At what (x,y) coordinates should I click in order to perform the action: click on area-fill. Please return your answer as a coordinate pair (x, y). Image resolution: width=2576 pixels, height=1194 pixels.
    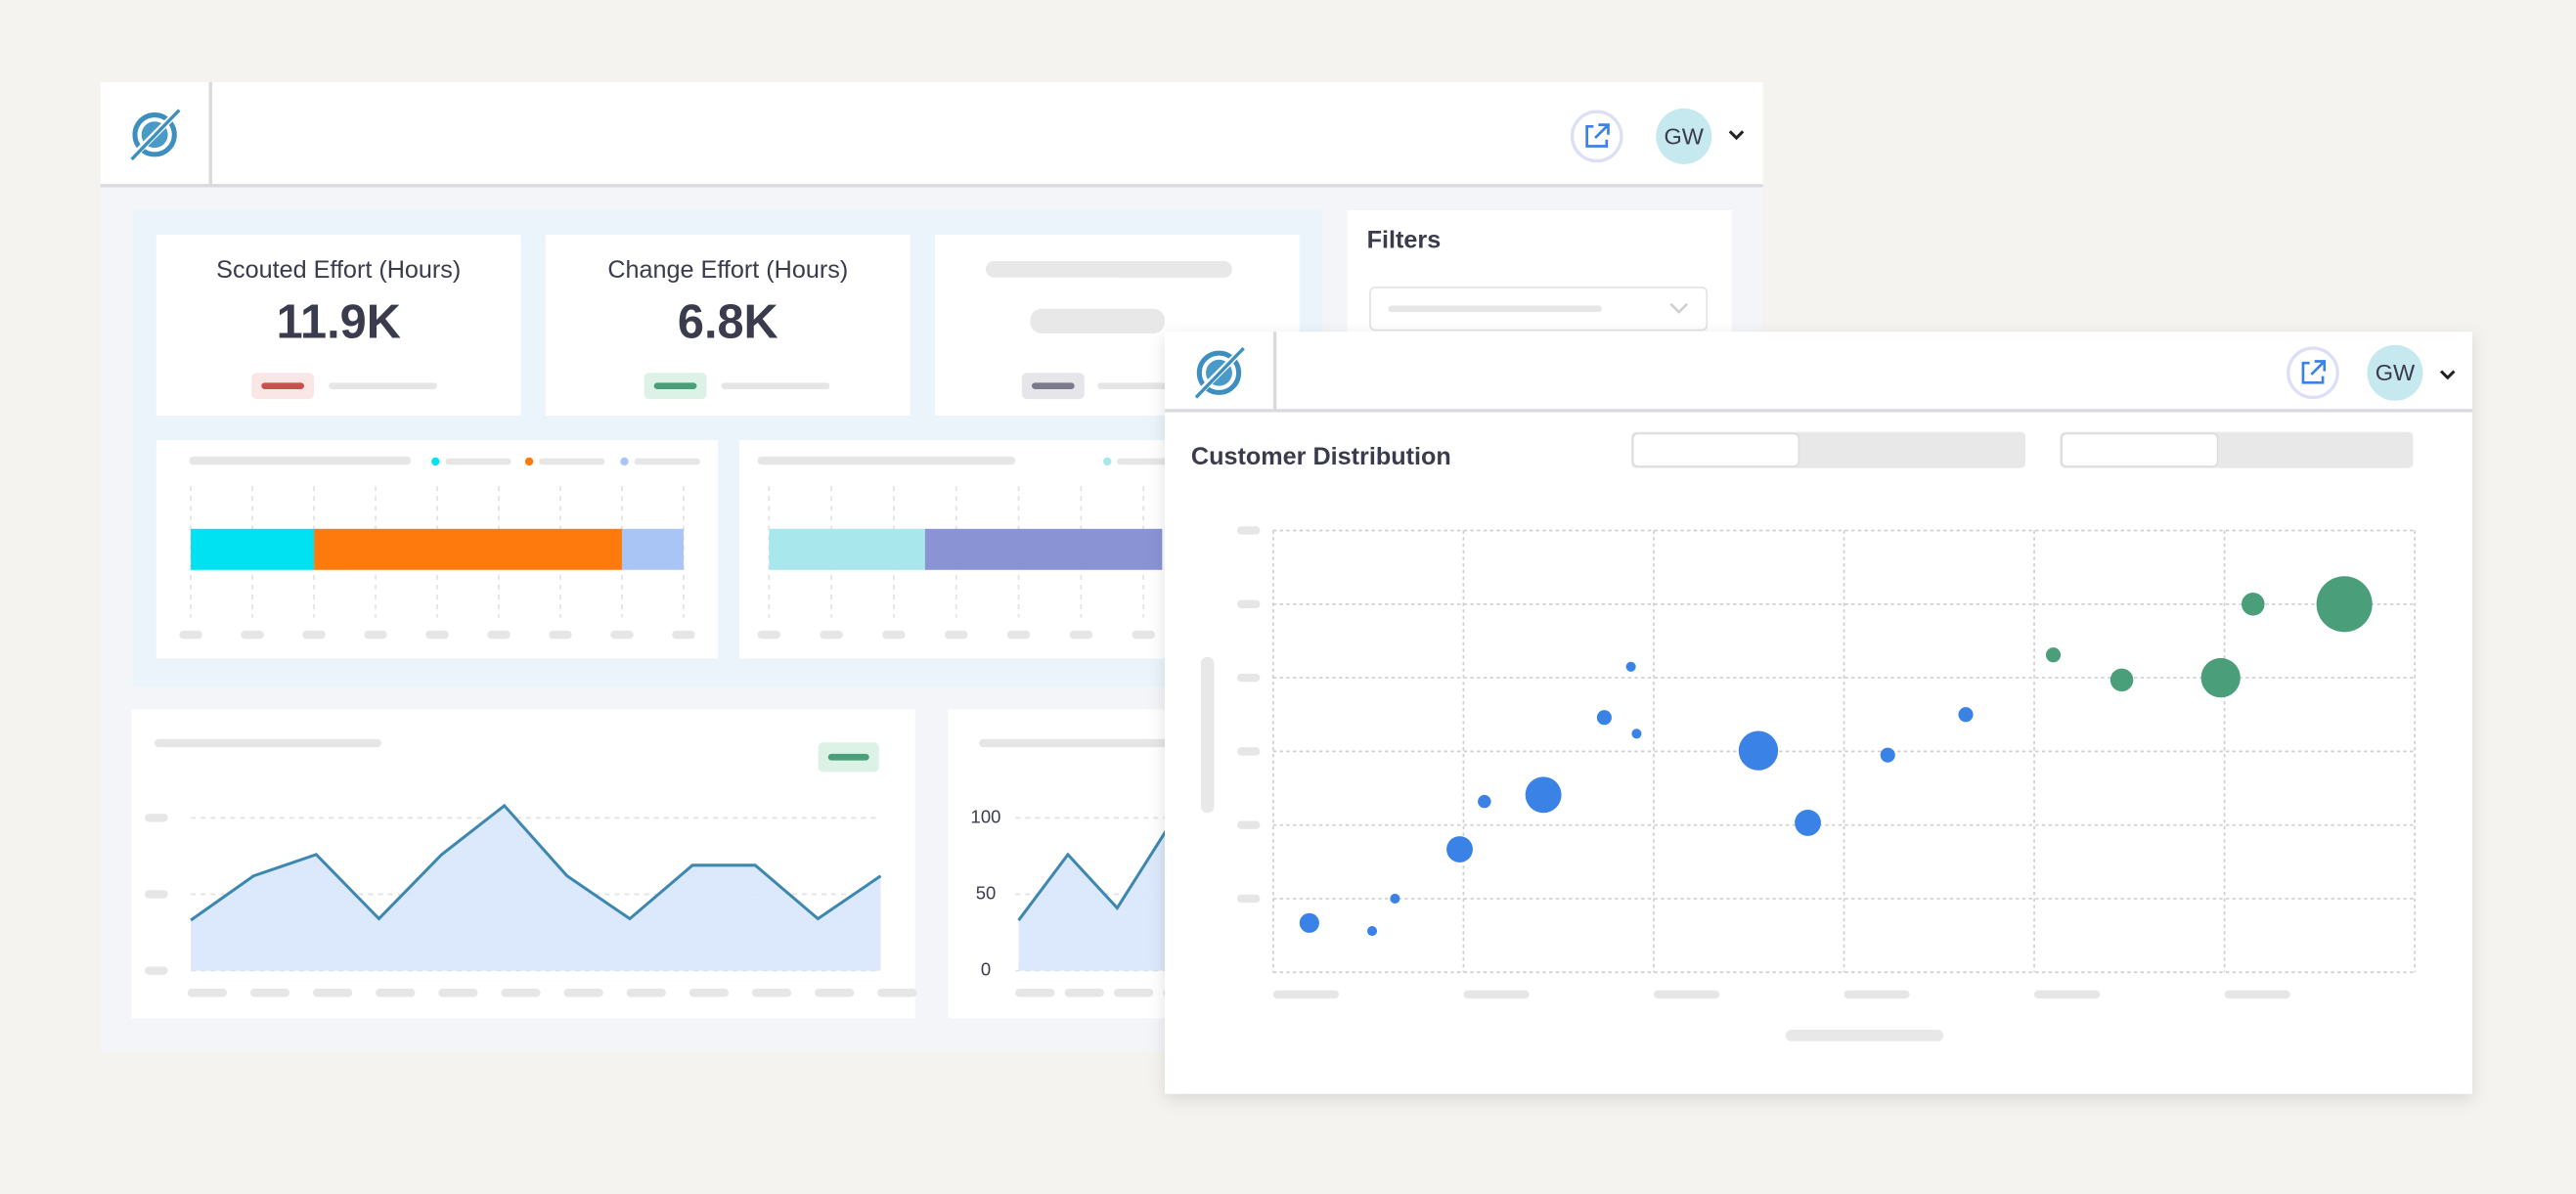
    Looking at the image, I should click on (1092, 900).